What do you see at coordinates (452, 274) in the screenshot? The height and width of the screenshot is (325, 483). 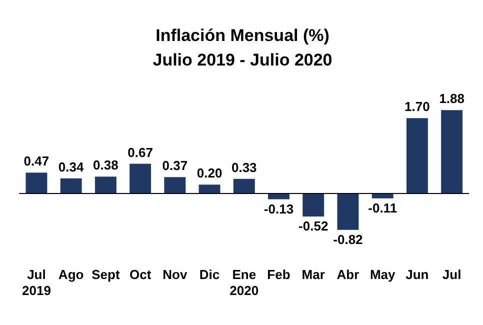 I see `x-tick-label: Jul` at bounding box center [452, 274].